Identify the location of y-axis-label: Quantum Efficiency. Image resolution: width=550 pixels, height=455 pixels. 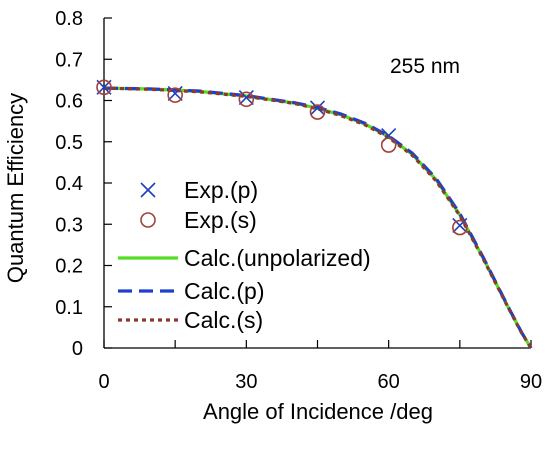
(15, 188).